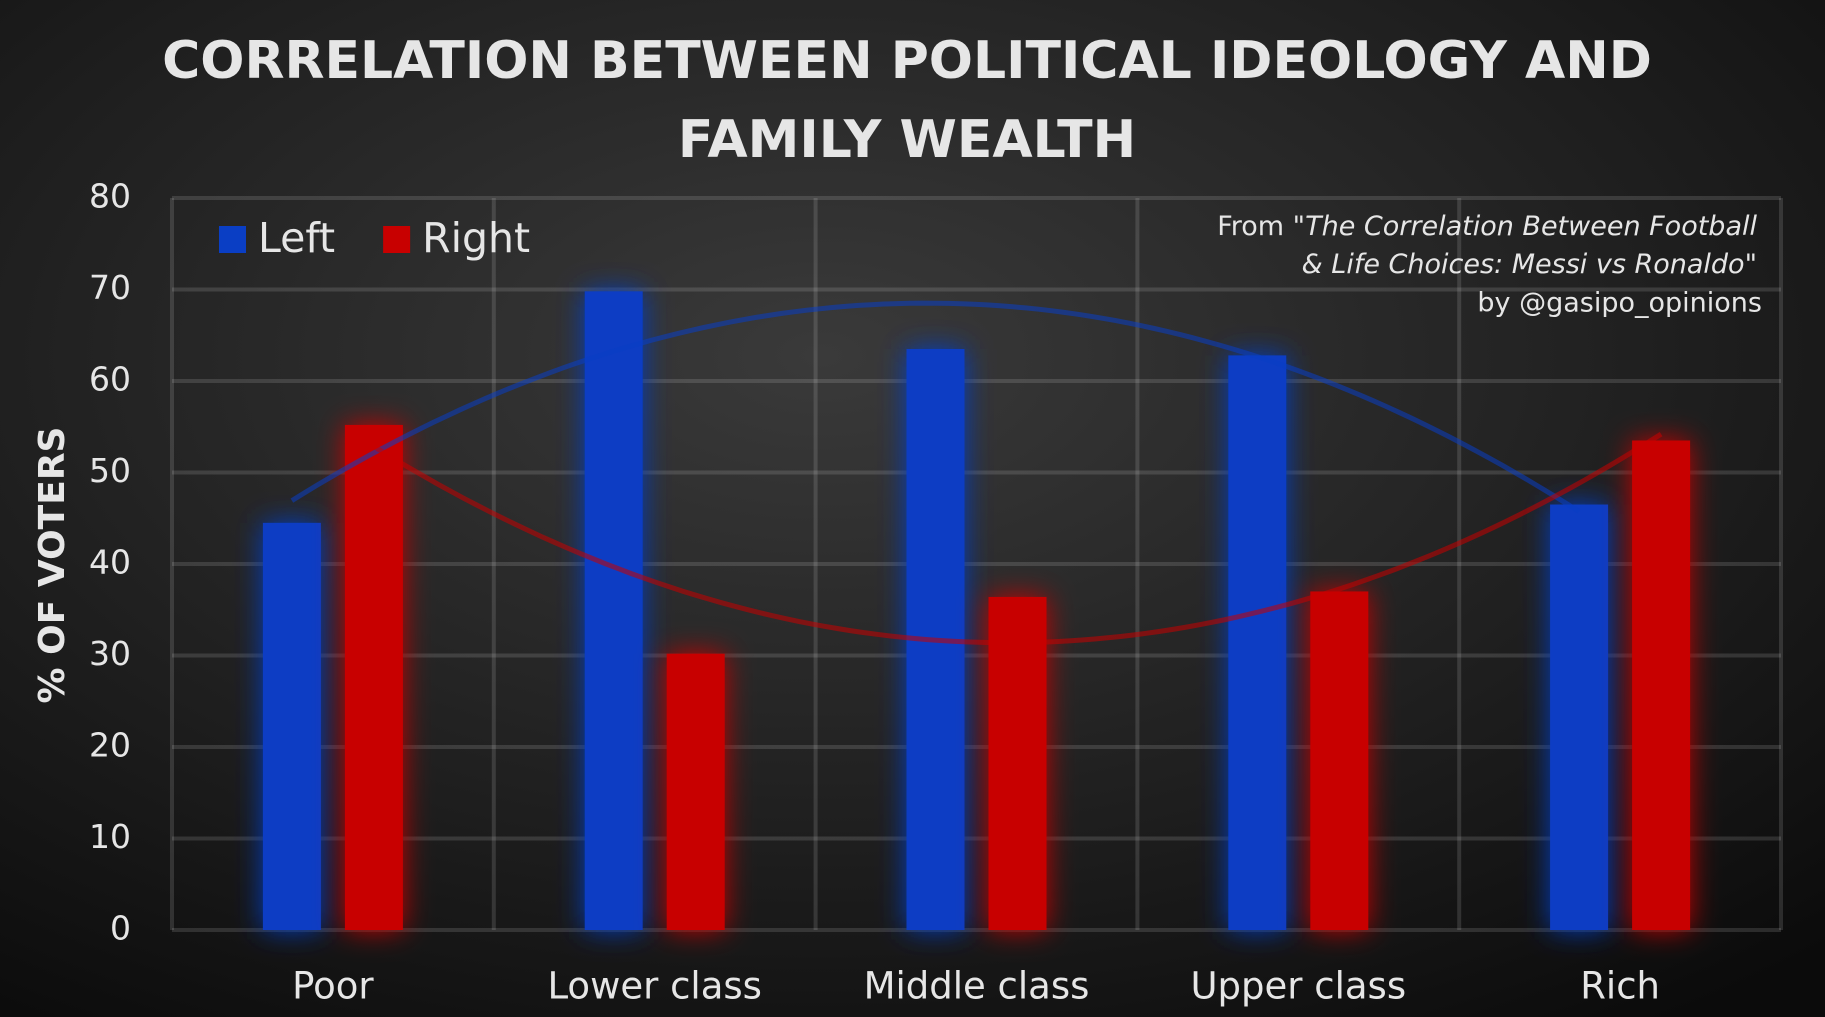  What do you see at coordinates (977, 986) in the screenshot?
I see `x-tick-label: Middle class` at bounding box center [977, 986].